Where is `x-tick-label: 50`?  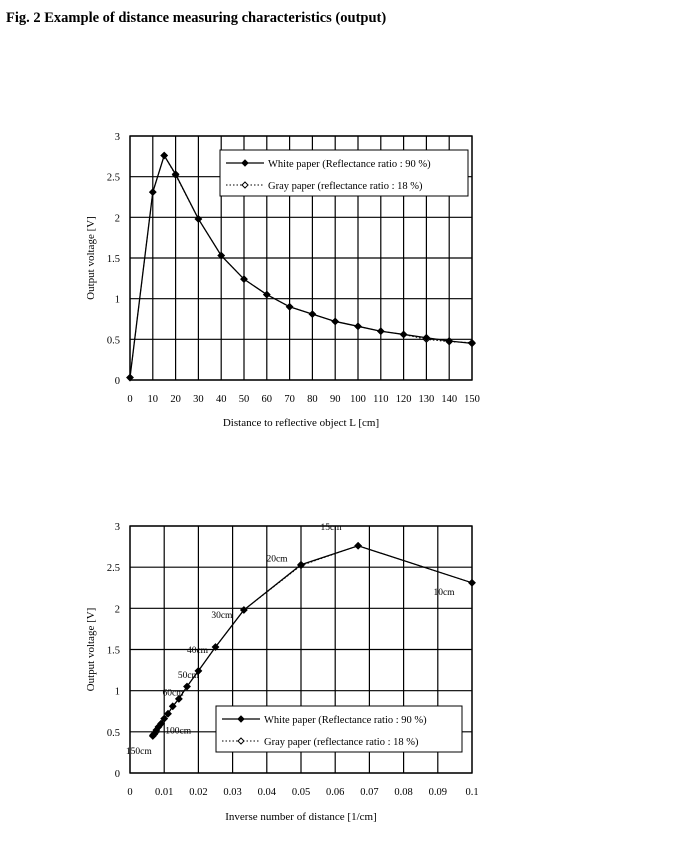 x-tick-label: 50 is located at coordinates (244, 399).